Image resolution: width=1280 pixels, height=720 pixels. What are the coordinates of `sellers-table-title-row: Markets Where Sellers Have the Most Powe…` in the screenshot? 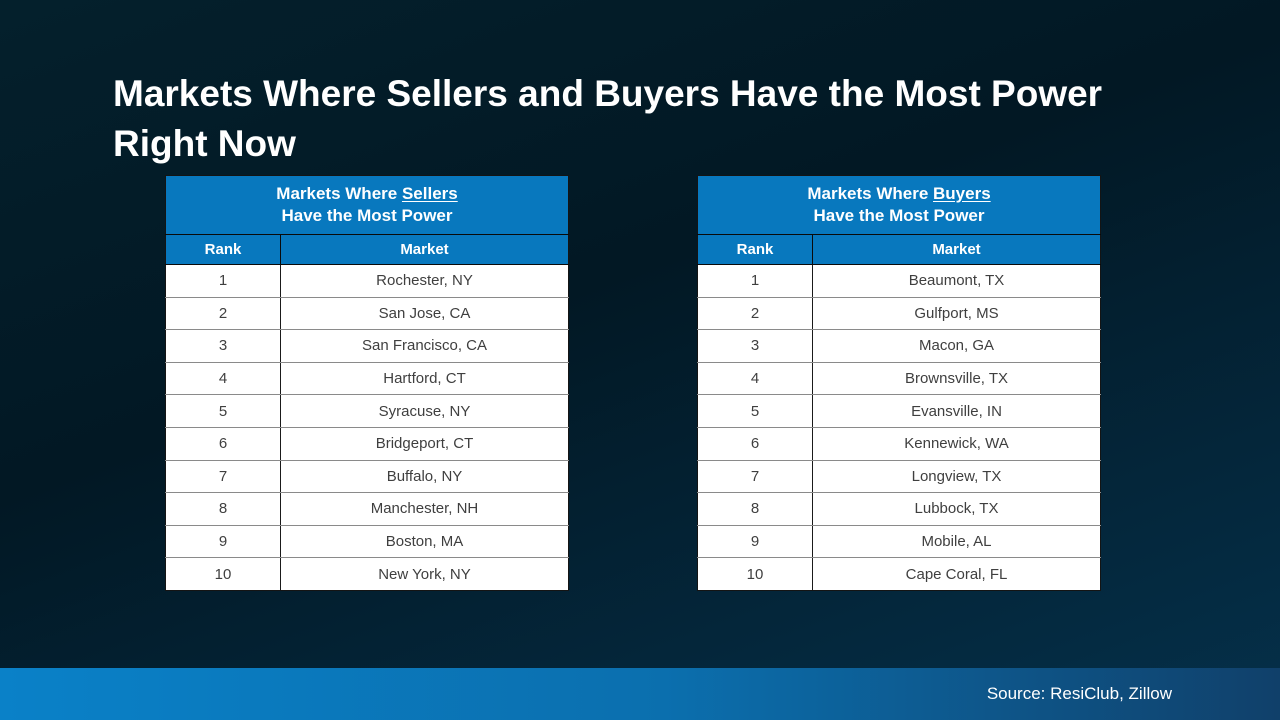 It's located at (367, 205).